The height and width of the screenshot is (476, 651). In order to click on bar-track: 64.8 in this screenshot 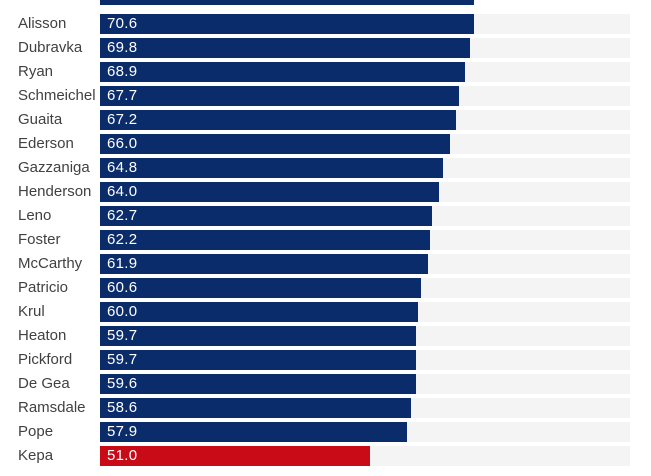, I will do `click(365, 168)`.